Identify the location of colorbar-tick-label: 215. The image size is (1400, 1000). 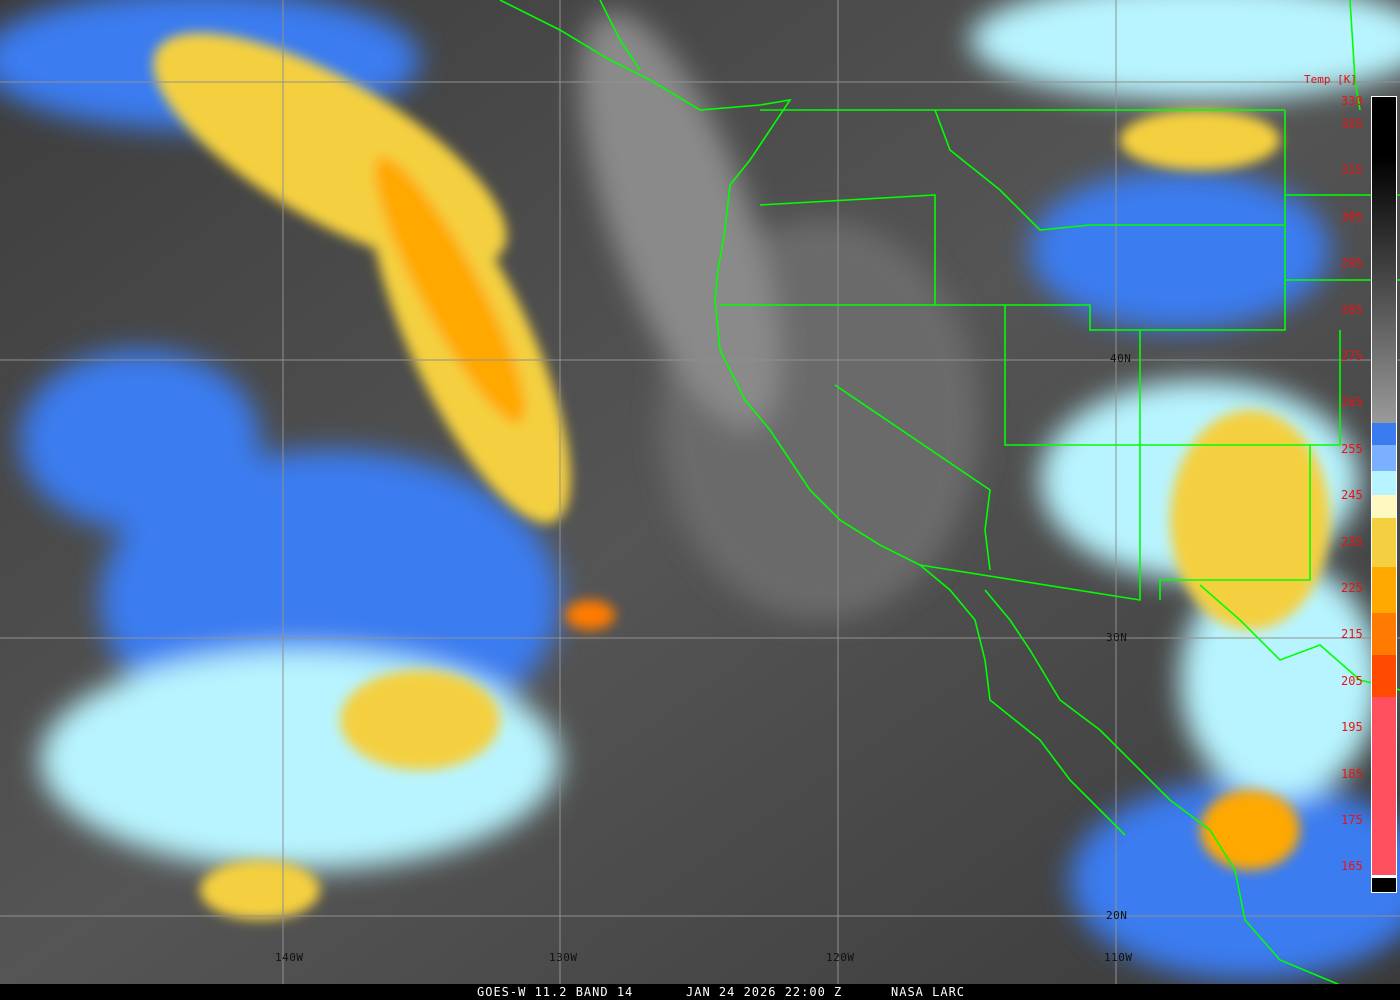
(1352, 634).